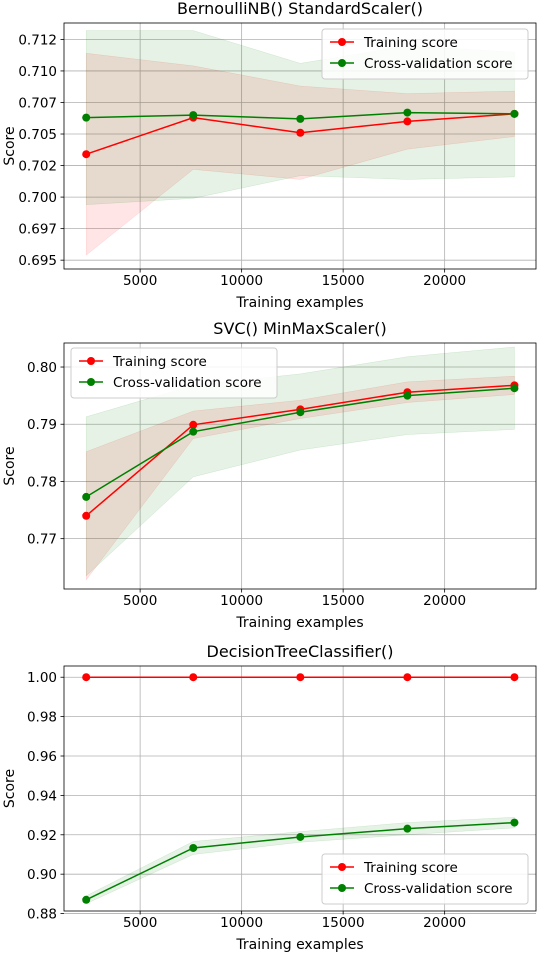 The width and height of the screenshot is (539, 956). Describe the element at coordinates (37, 135) in the screenshot. I see `y-tick-label: 0.705` at that location.